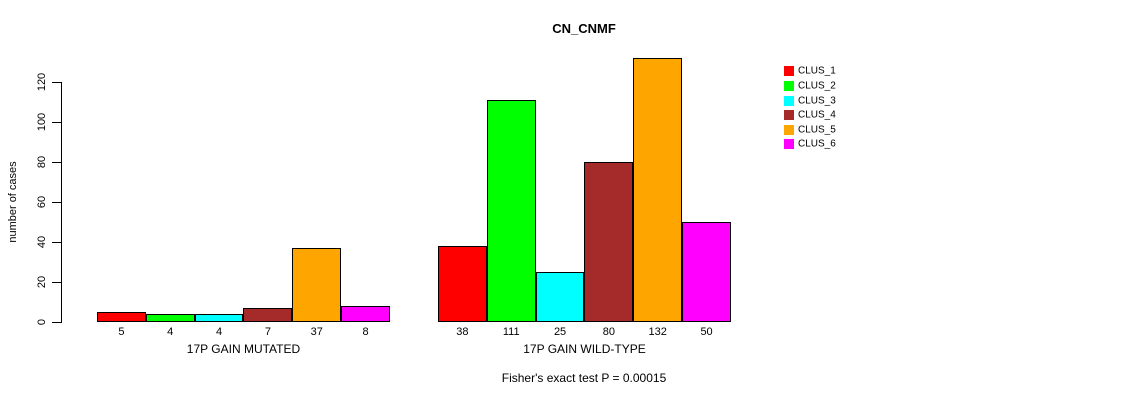  Describe the element at coordinates (817, 144) in the screenshot. I see `legend-label: CLUS_6` at that location.